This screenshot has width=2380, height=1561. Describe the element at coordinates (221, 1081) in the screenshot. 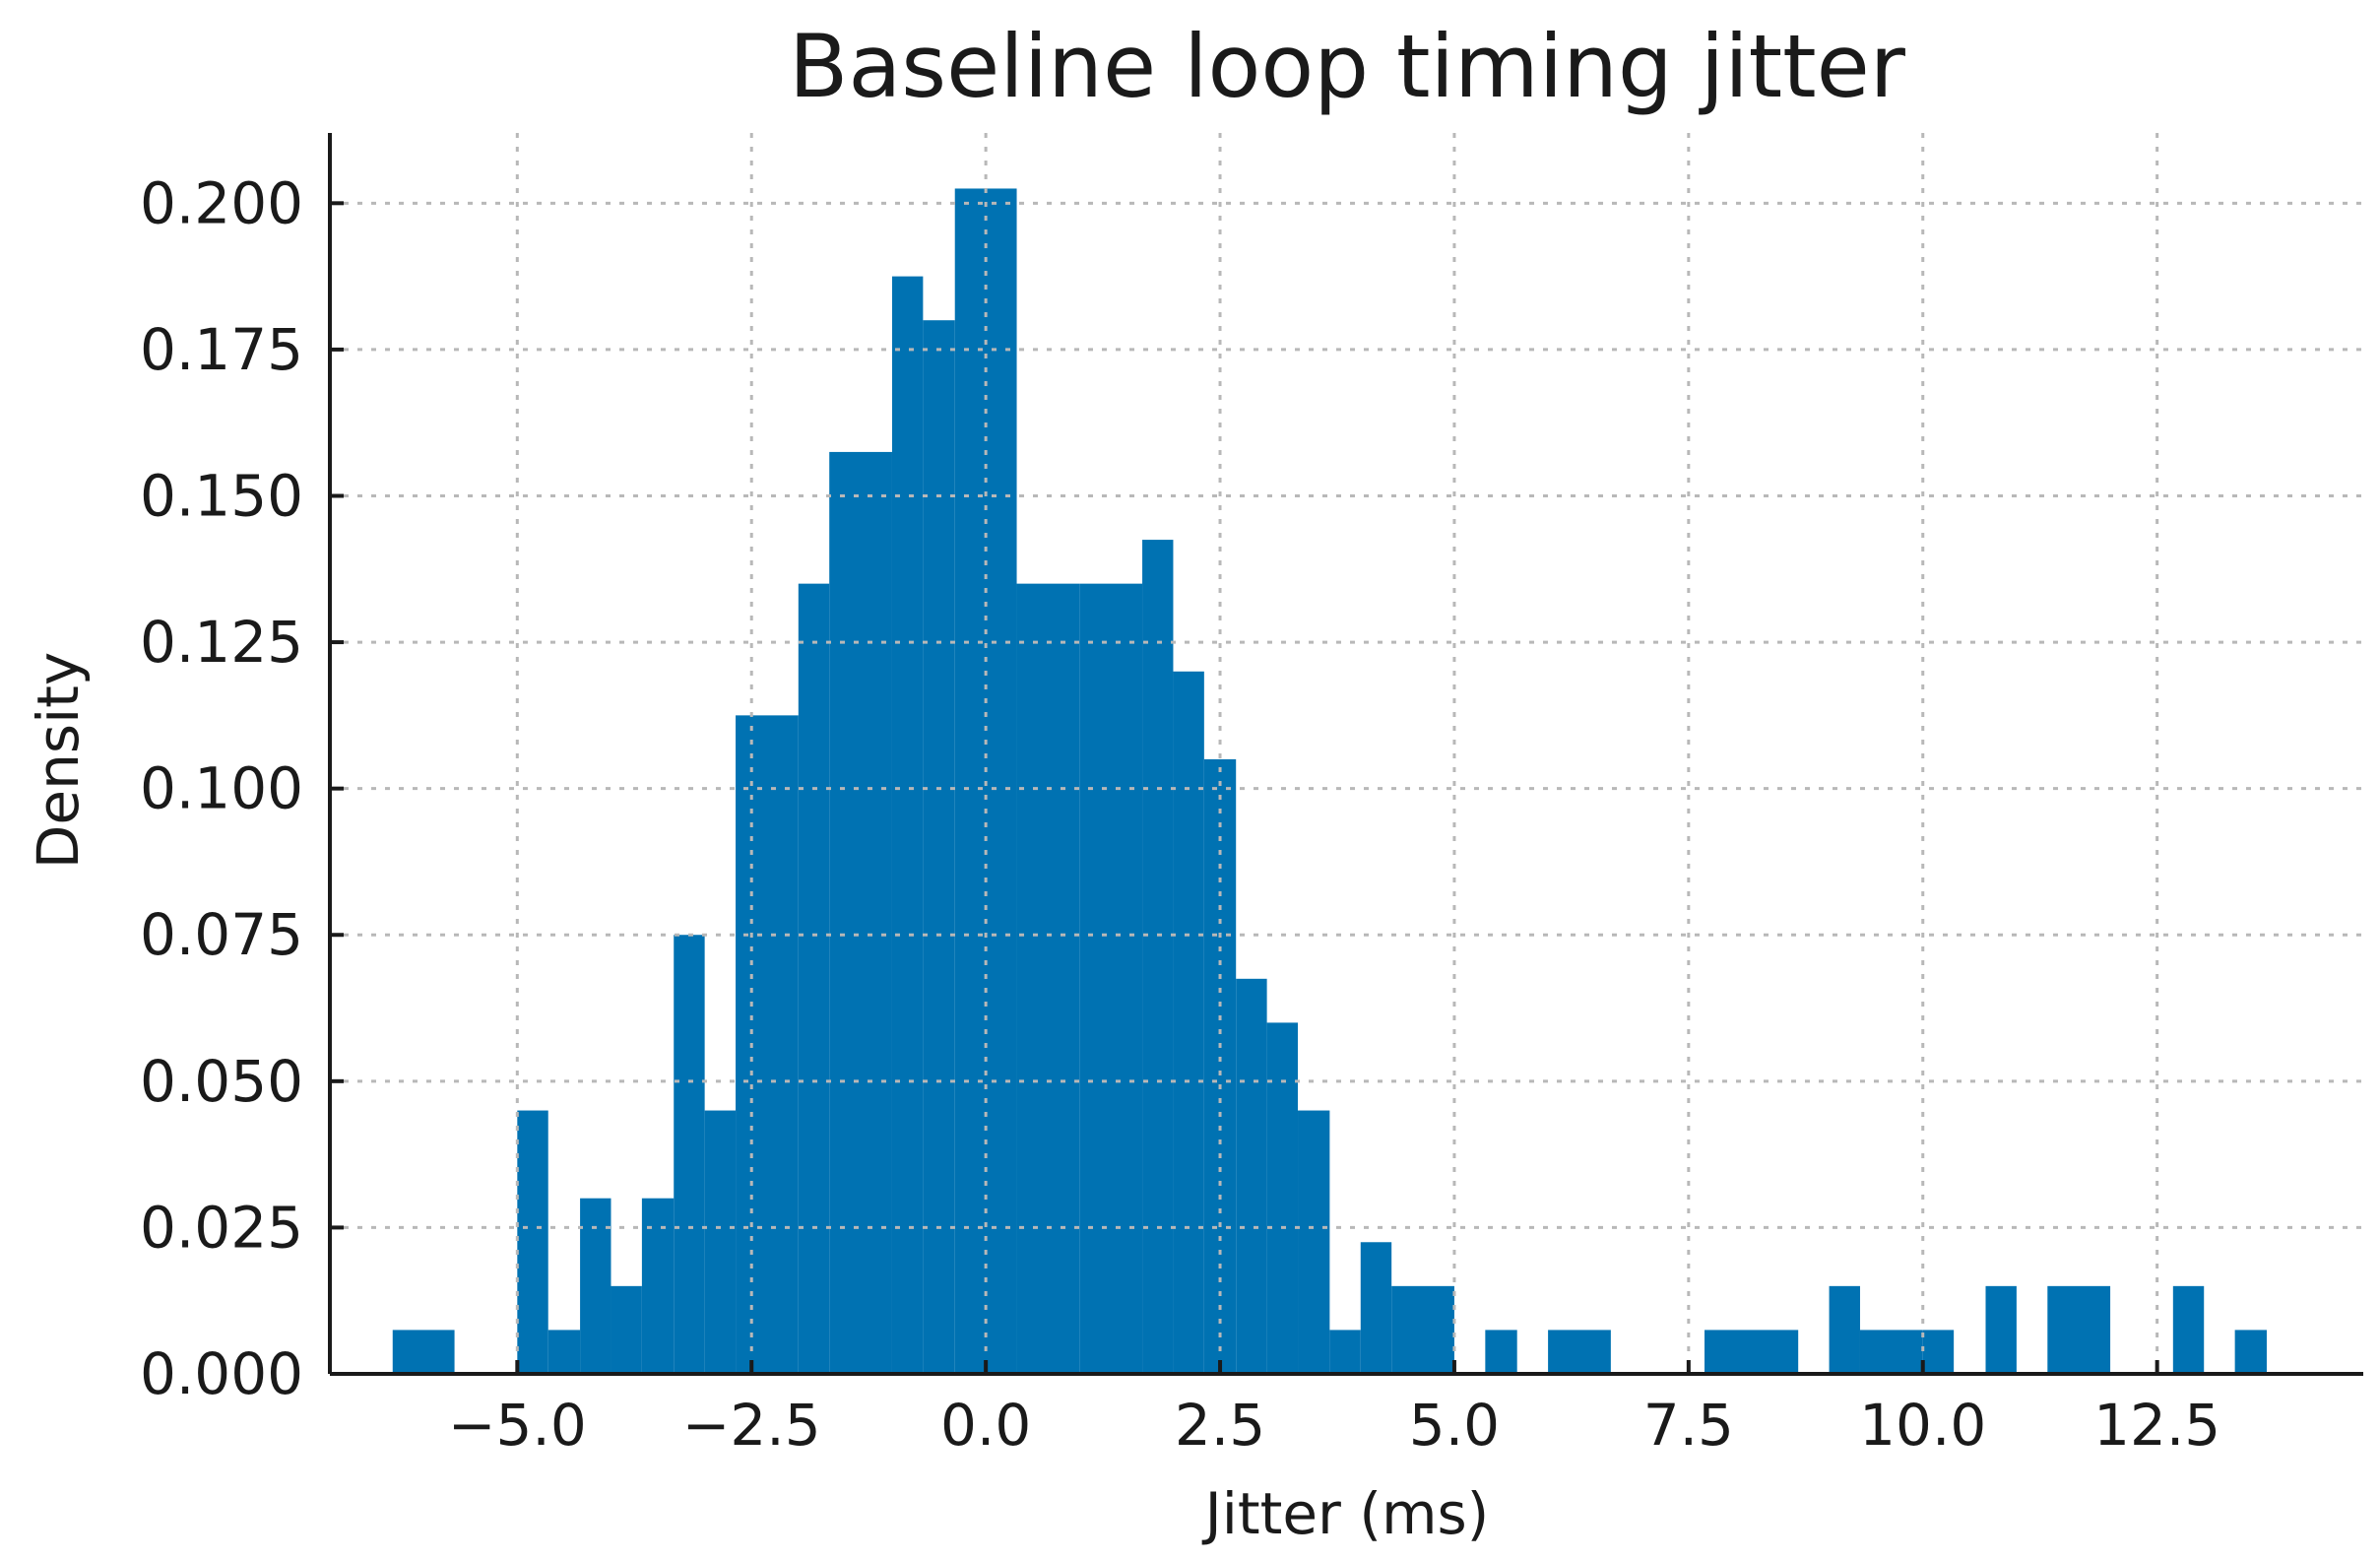

I see `y-tick-label: 0.050` at that location.